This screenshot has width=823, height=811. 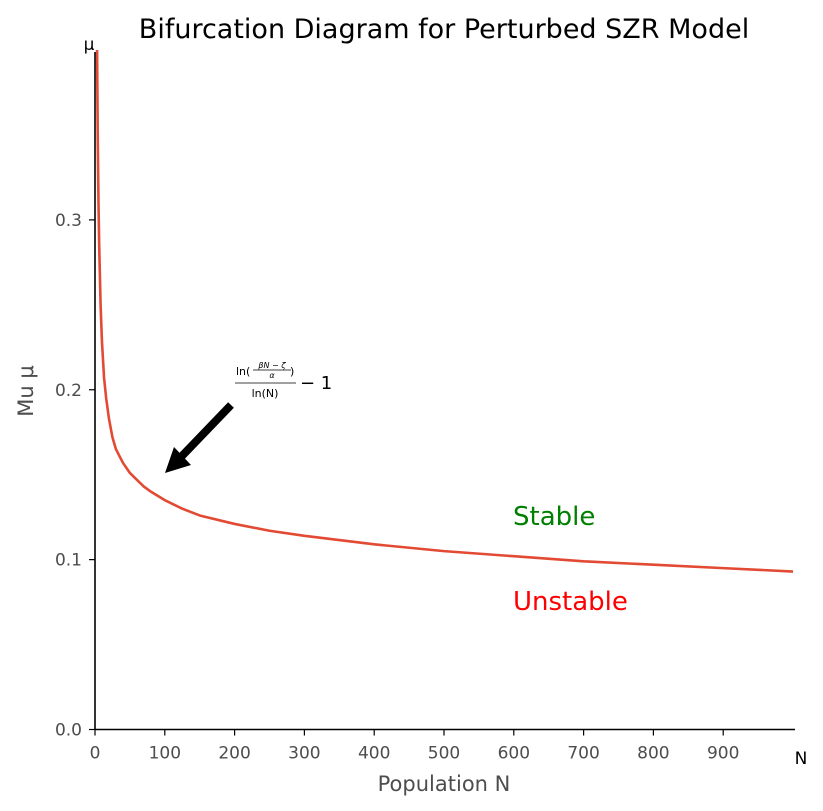 I want to click on y-tick-label: 0.0, so click(x=68, y=731).